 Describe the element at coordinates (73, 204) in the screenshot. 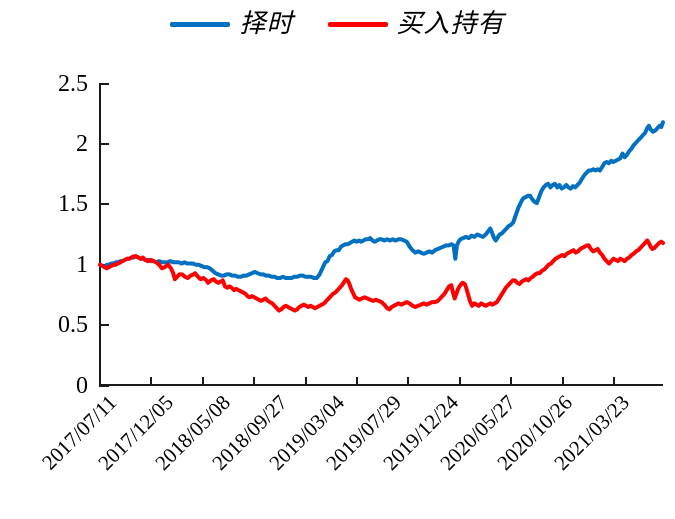

I see `y-axis-label: 1.5` at that location.